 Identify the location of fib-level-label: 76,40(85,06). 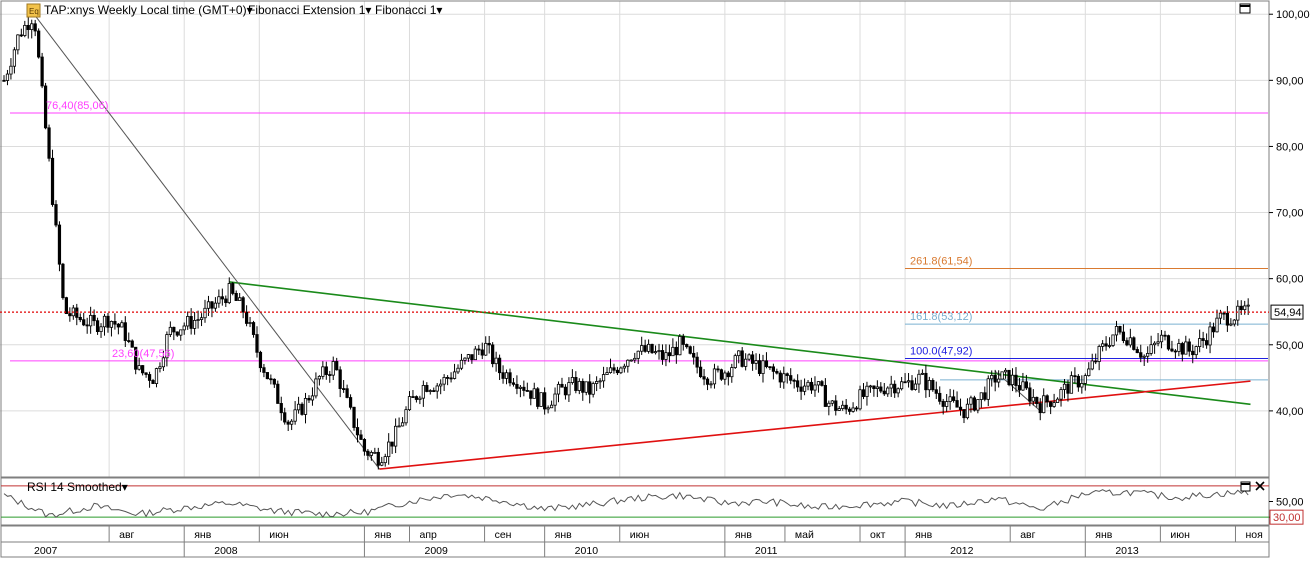
(77, 106).